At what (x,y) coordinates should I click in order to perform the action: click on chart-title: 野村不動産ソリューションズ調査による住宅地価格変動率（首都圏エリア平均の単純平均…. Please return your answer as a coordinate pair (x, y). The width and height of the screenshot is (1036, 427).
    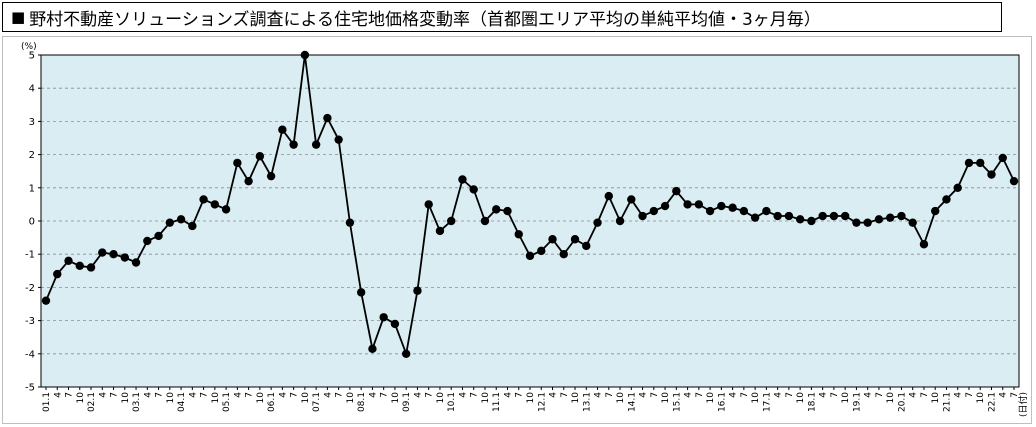
    Looking at the image, I should click on (425, 19).